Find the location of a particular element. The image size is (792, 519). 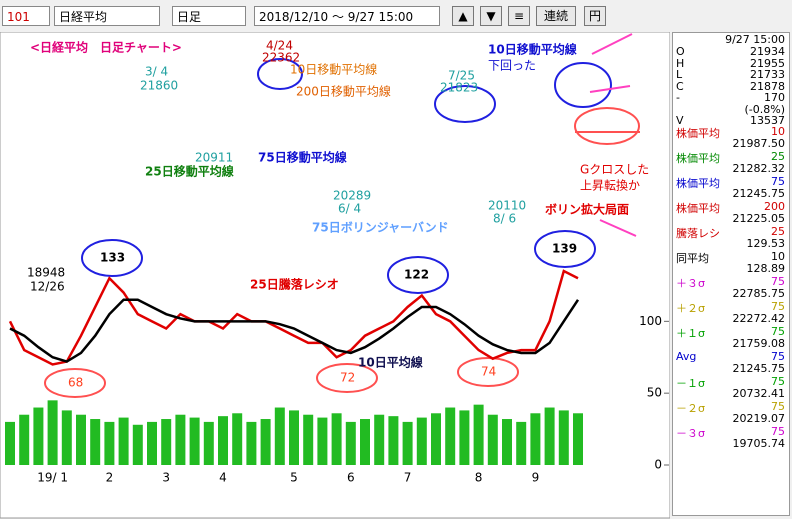

annotation: 7/25 is located at coordinates (461, 76).